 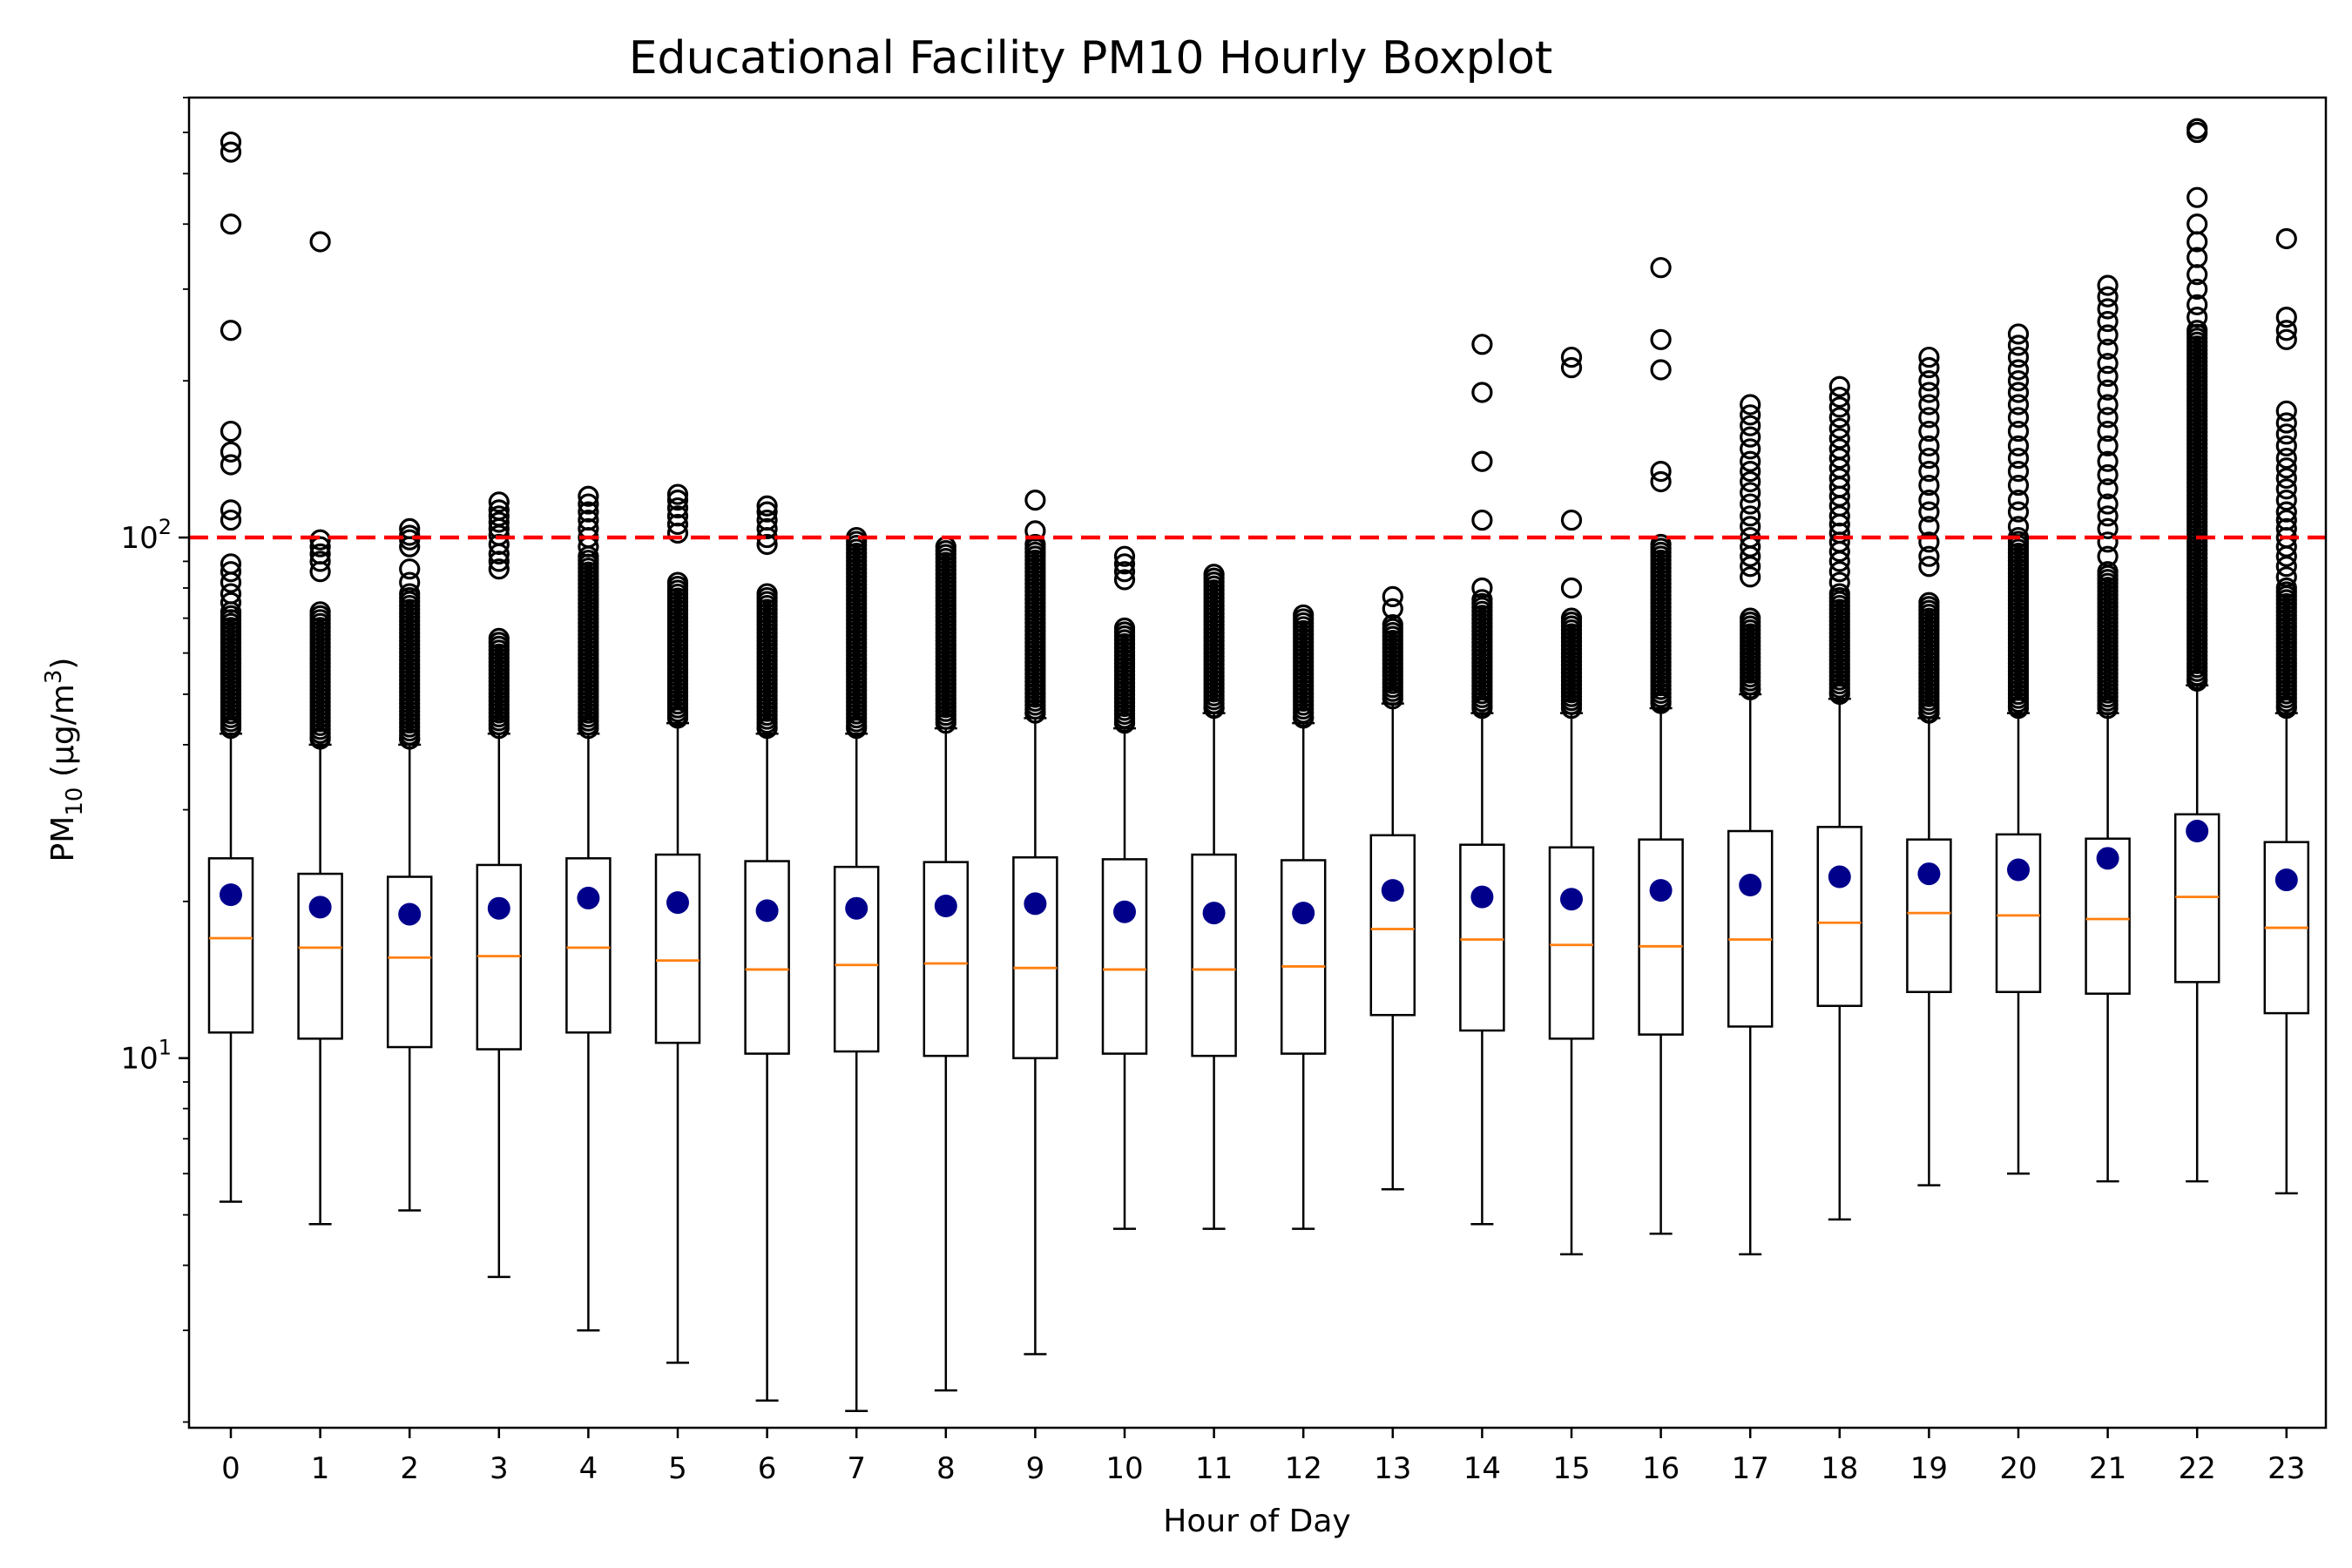 I want to click on x-tick-label: 22, so click(x=2197, y=1468).